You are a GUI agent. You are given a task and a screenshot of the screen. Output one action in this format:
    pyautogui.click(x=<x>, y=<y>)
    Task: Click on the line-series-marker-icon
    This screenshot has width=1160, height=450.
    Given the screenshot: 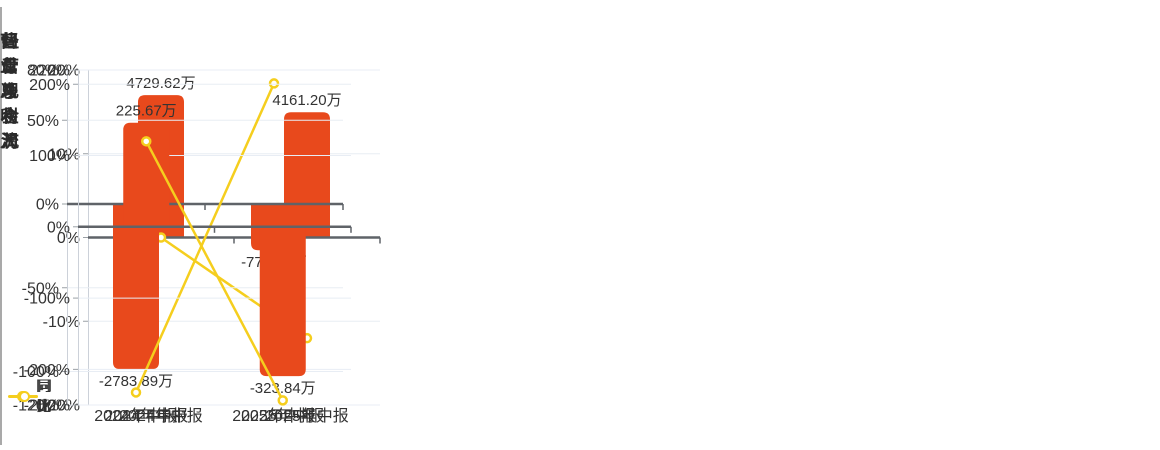 What is the action you would take?
    pyautogui.click(x=24, y=396)
    